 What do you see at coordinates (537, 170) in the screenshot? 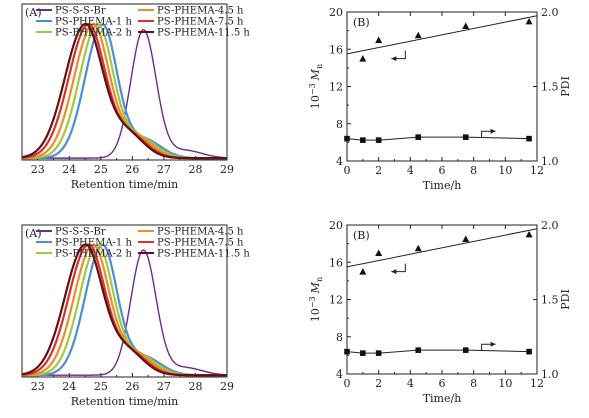
I see `x-tick-label: 12` at bounding box center [537, 170].